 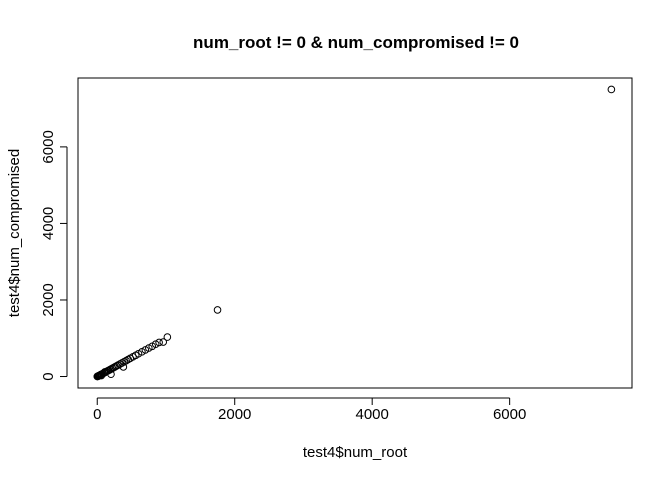 What do you see at coordinates (356, 42) in the screenshot?
I see `chart-title: num_root != 0 & num_compromised != 0` at bounding box center [356, 42].